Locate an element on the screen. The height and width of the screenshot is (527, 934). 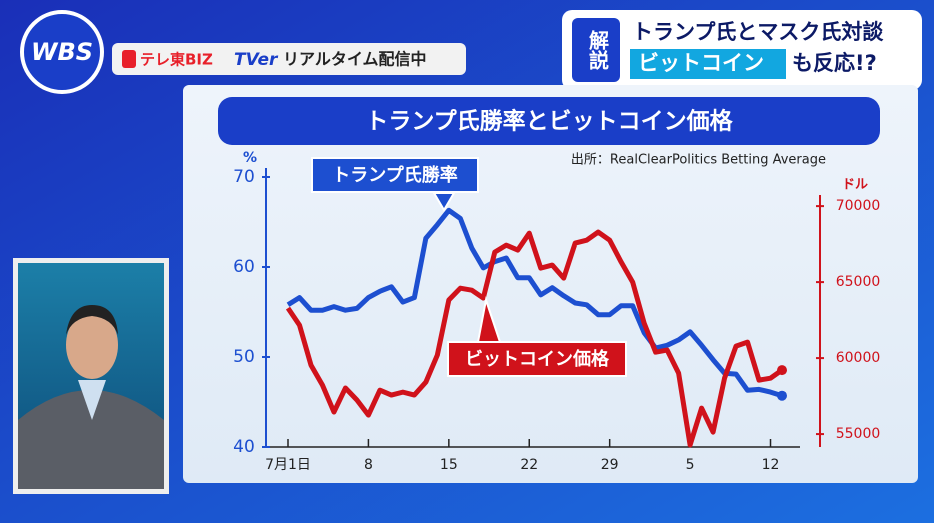
legend-label: トランプ氏勝率 is located at coordinates (394, 175).